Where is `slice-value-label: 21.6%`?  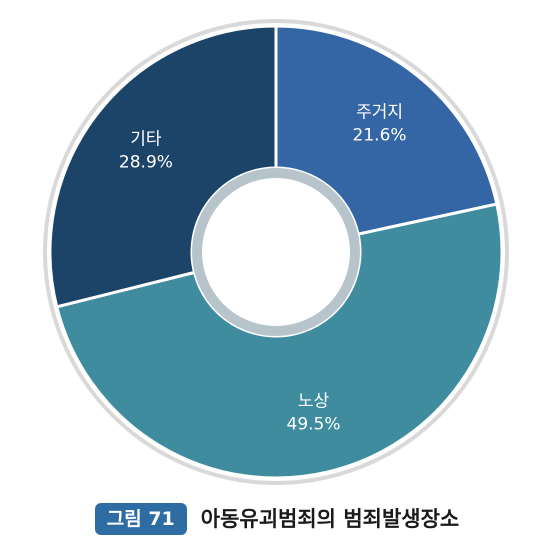
slice-value-label: 21.6% is located at coordinates (380, 136).